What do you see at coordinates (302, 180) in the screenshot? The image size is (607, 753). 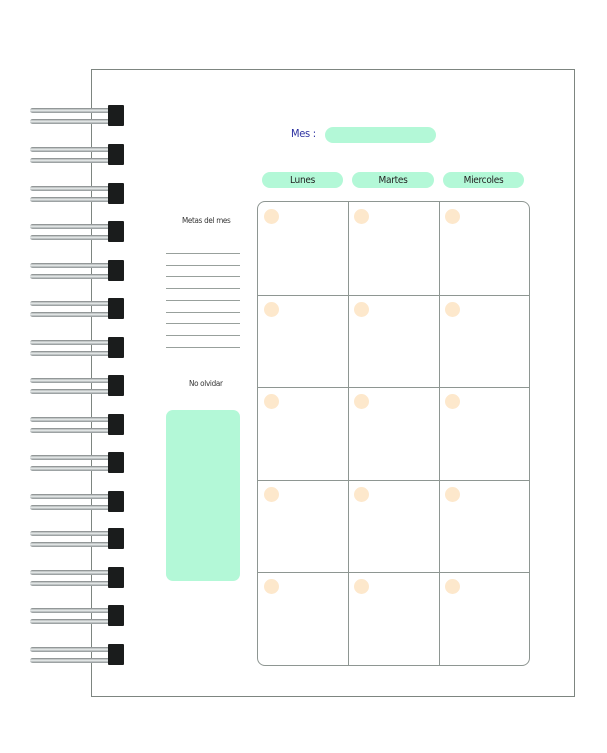 I see `day-header-lunes: Lunes` at bounding box center [302, 180].